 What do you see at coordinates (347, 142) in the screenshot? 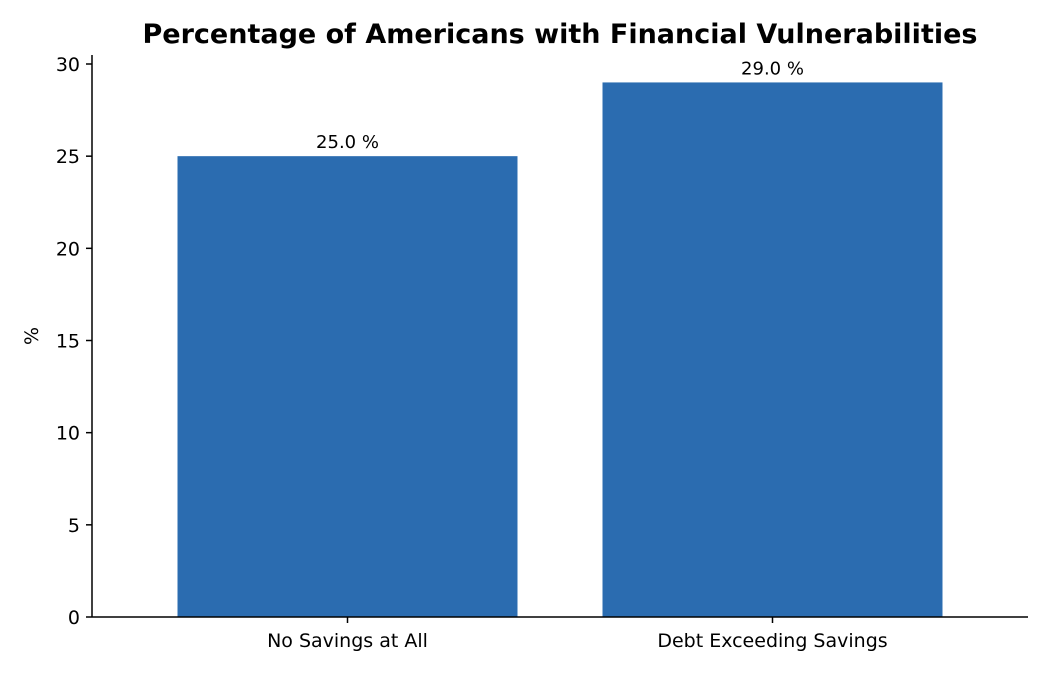
I see `bar-data-label: 25.0 %` at bounding box center [347, 142].